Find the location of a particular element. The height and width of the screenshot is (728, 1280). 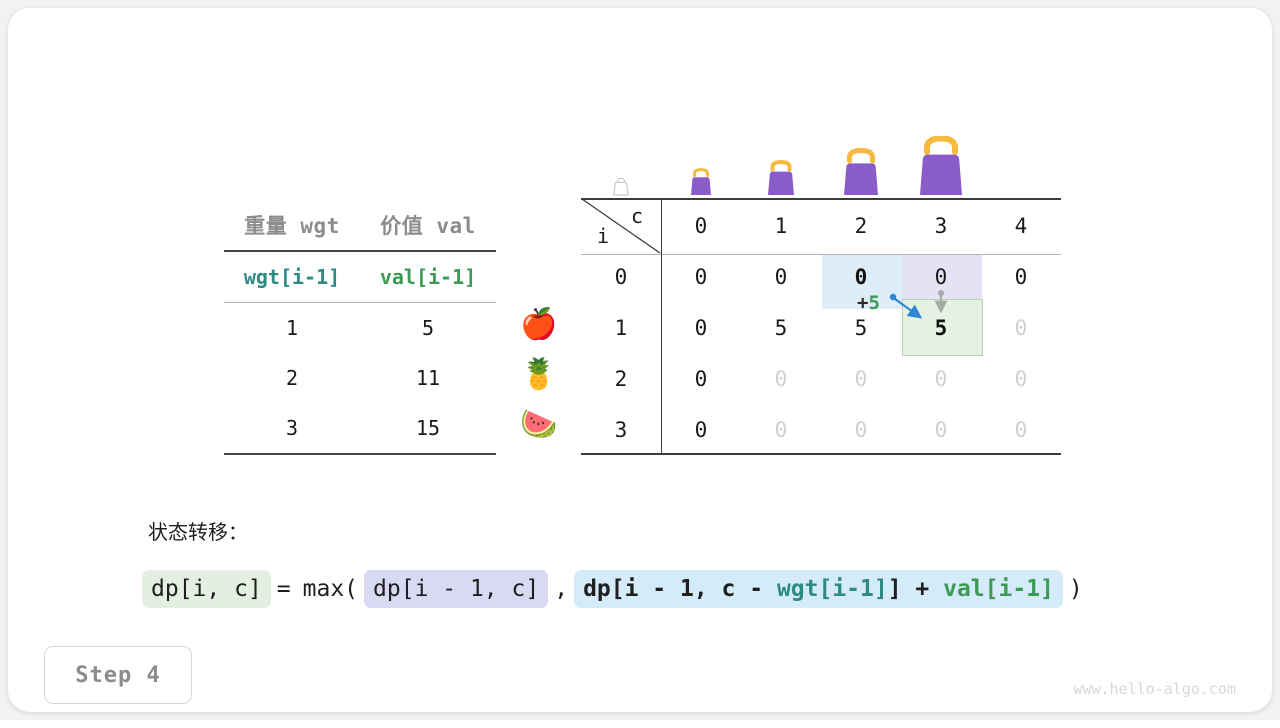

dp-cell-1-4: 0 is located at coordinates (1021, 328).